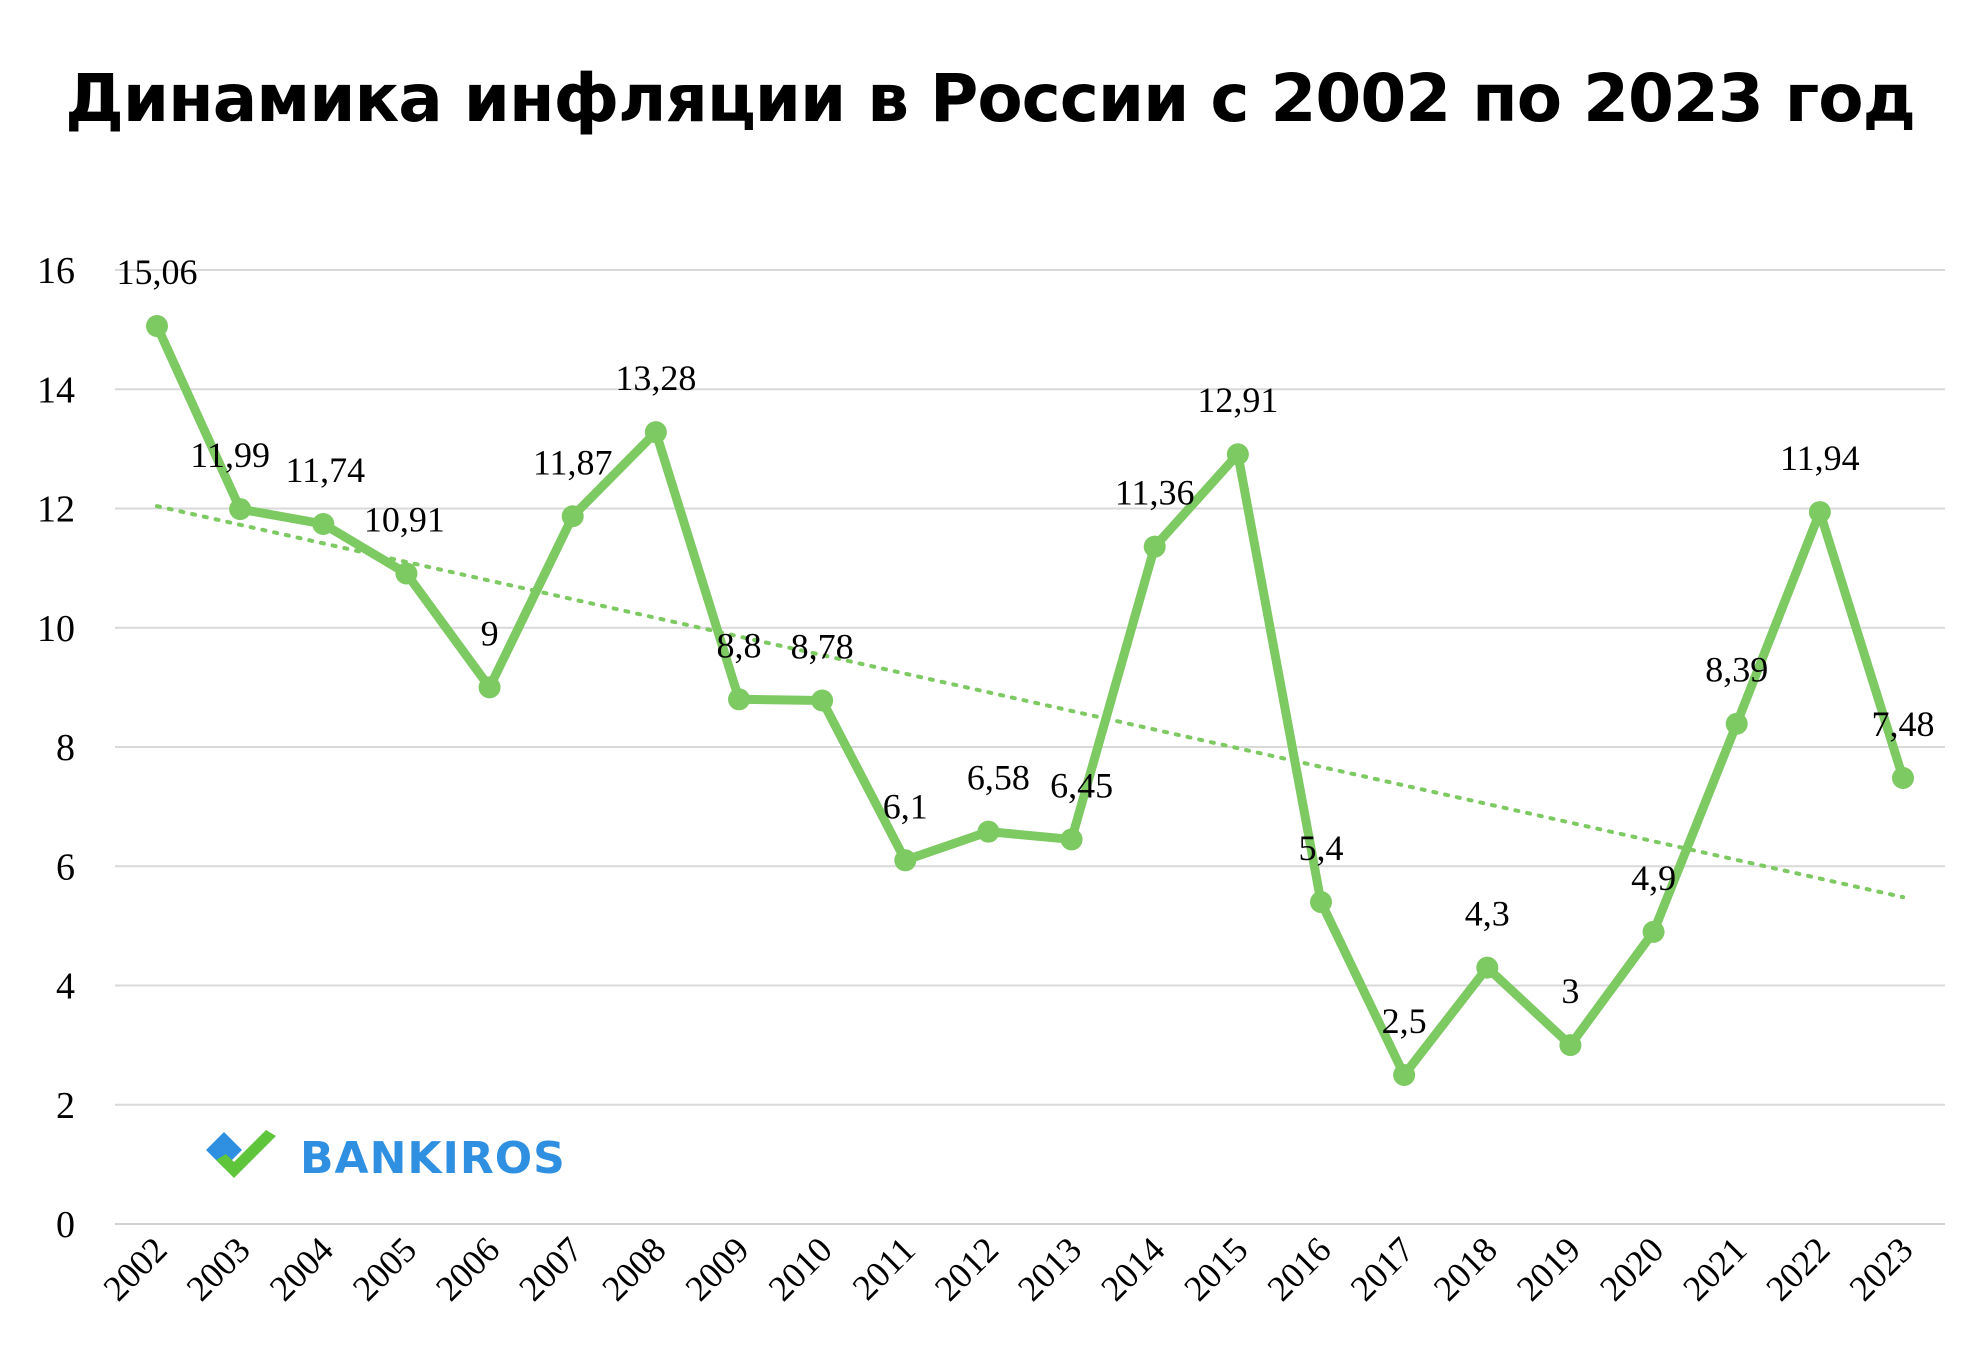 This screenshot has height=1372, width=1980. I want to click on x-tick-label: 2009, so click(716, 1268).